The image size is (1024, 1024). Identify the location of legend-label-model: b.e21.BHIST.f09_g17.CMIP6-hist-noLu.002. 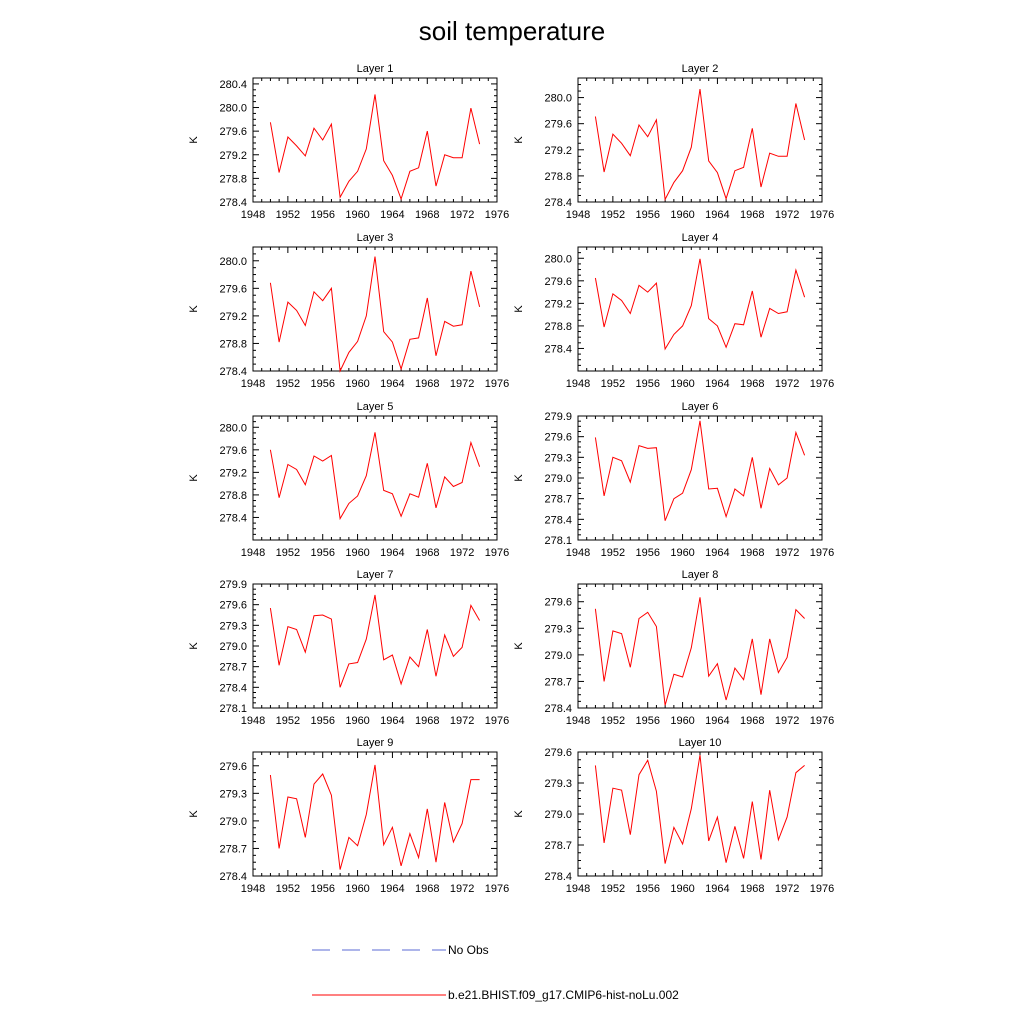
(563, 995).